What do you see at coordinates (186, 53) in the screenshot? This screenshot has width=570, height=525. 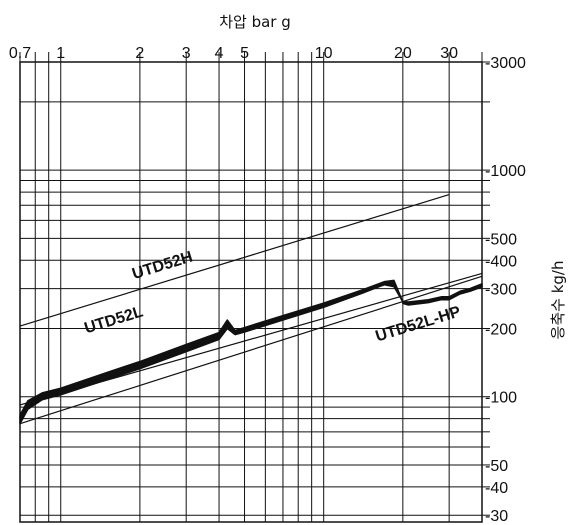 I see `x-tick-label: 3` at bounding box center [186, 53].